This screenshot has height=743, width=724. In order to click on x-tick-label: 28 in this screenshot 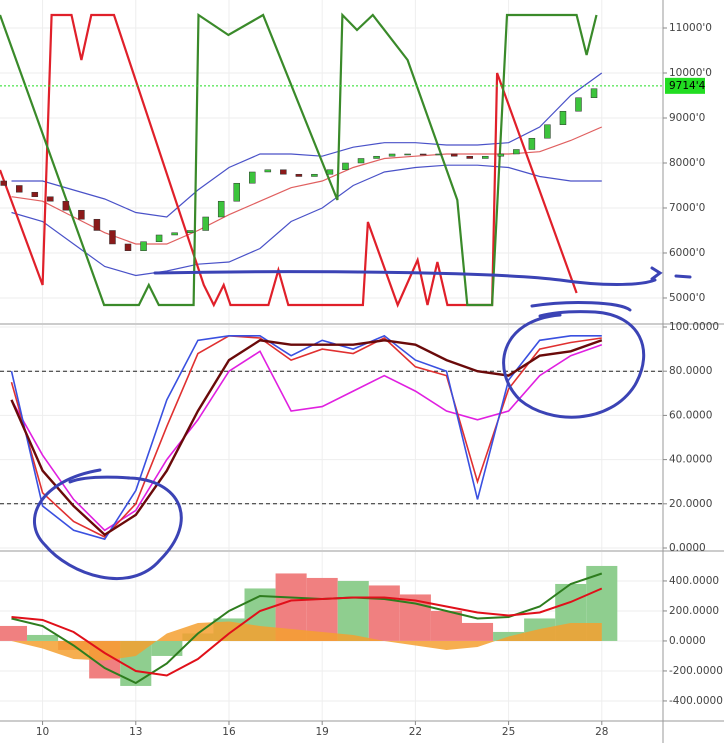, I will do `click(601, 732)`.